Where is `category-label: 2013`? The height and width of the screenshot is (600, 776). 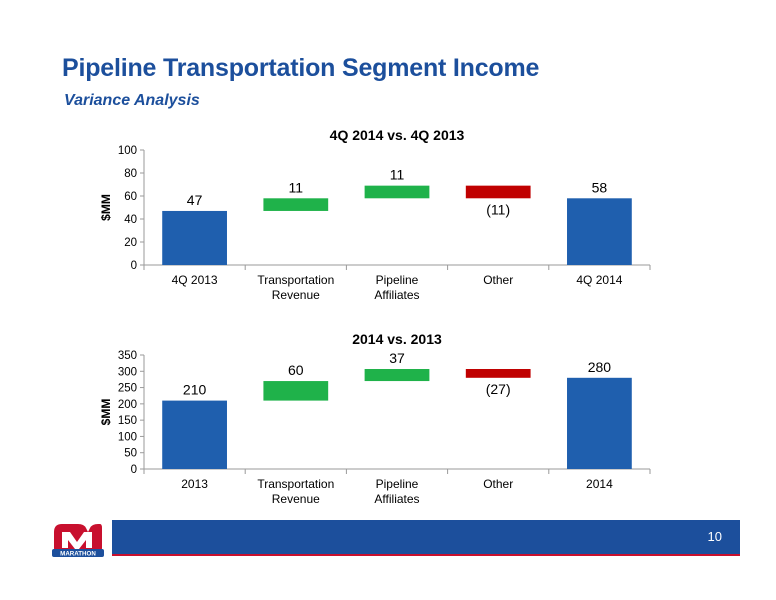
category-label: 2013 is located at coordinates (194, 484).